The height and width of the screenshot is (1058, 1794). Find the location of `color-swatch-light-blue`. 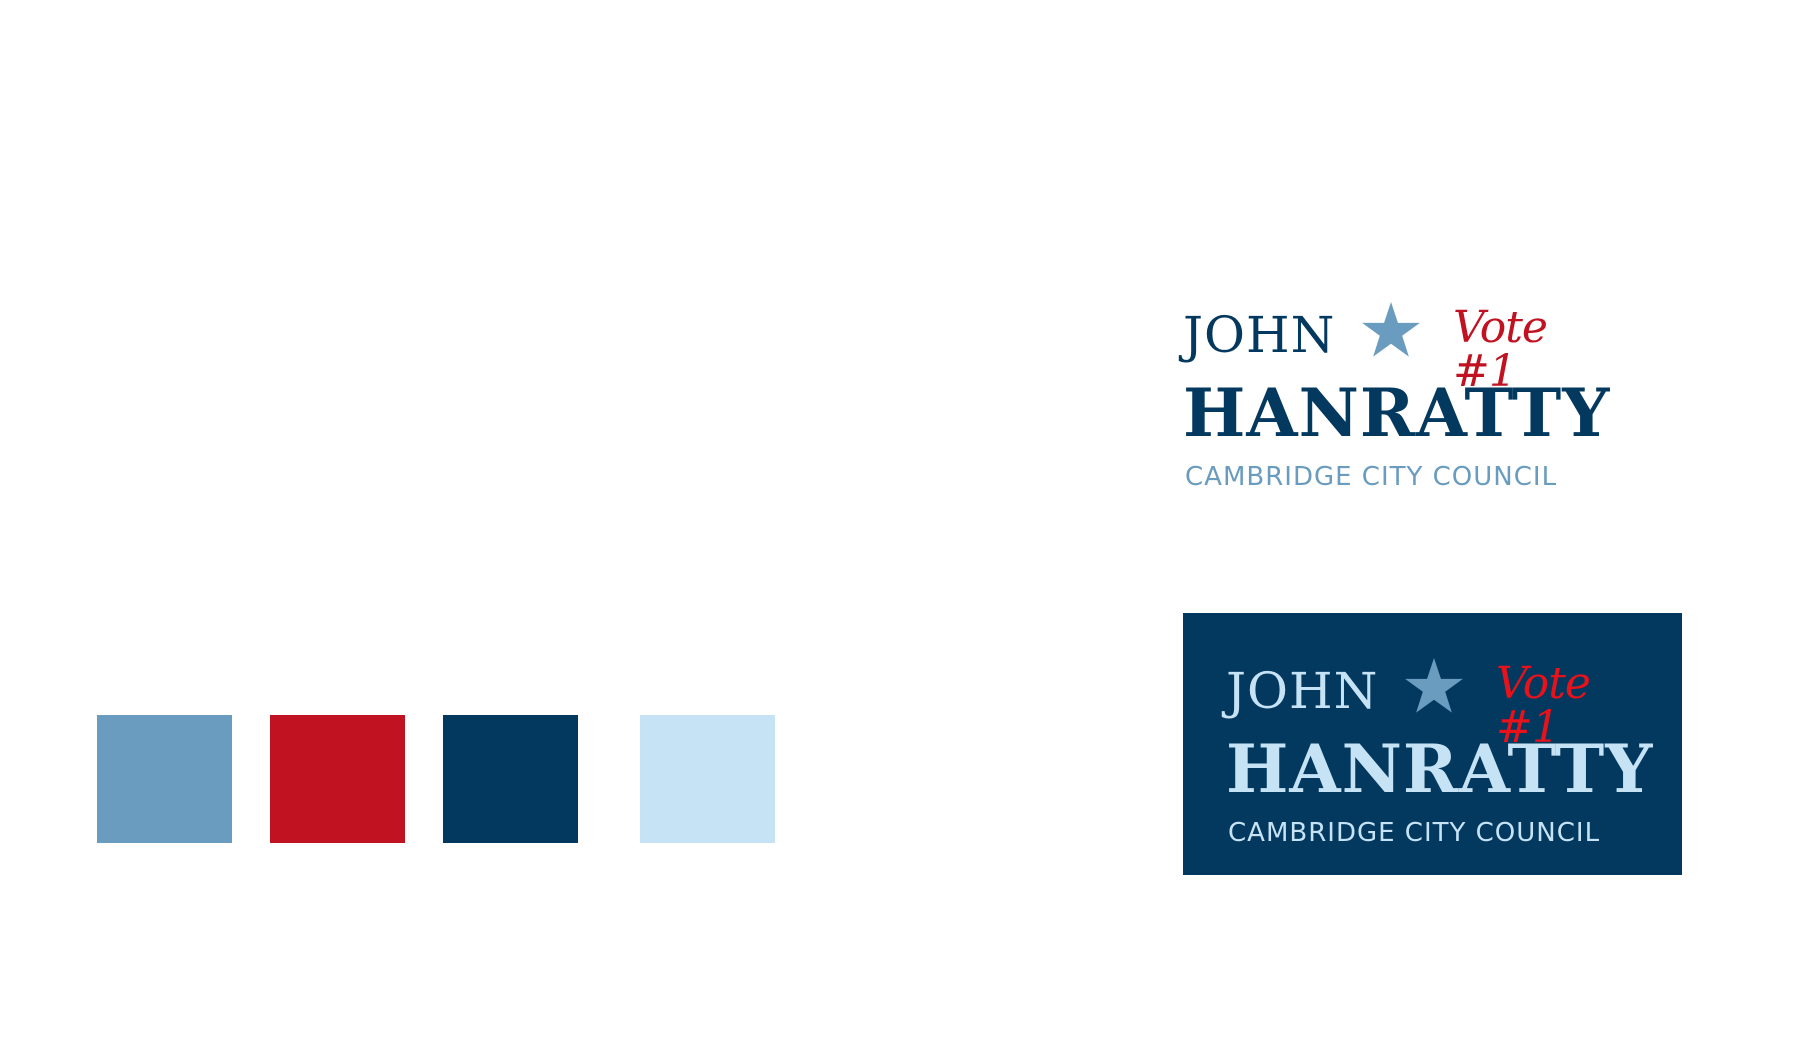

color-swatch-light-blue is located at coordinates (707, 779).